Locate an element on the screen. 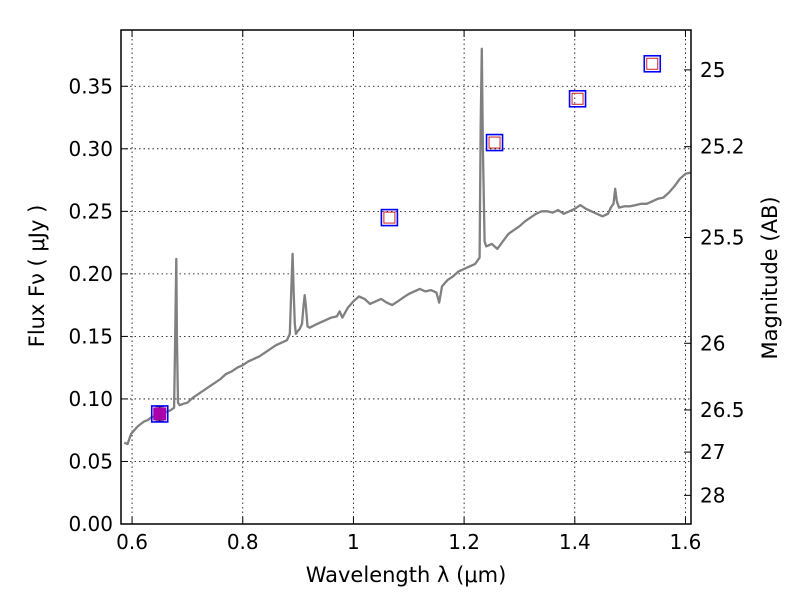 The image size is (800, 600). y2-tick-label: 25.2 is located at coordinates (722, 147).